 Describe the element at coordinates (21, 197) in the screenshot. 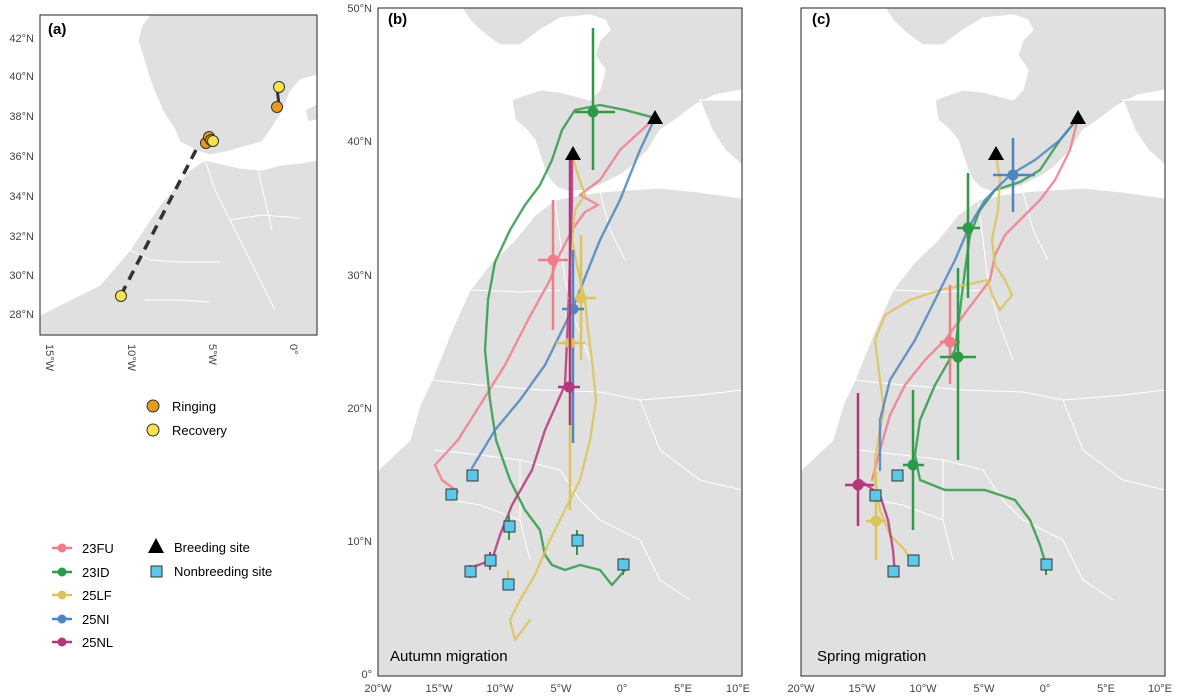

I see `panel-a-ytick: 34°N` at that location.